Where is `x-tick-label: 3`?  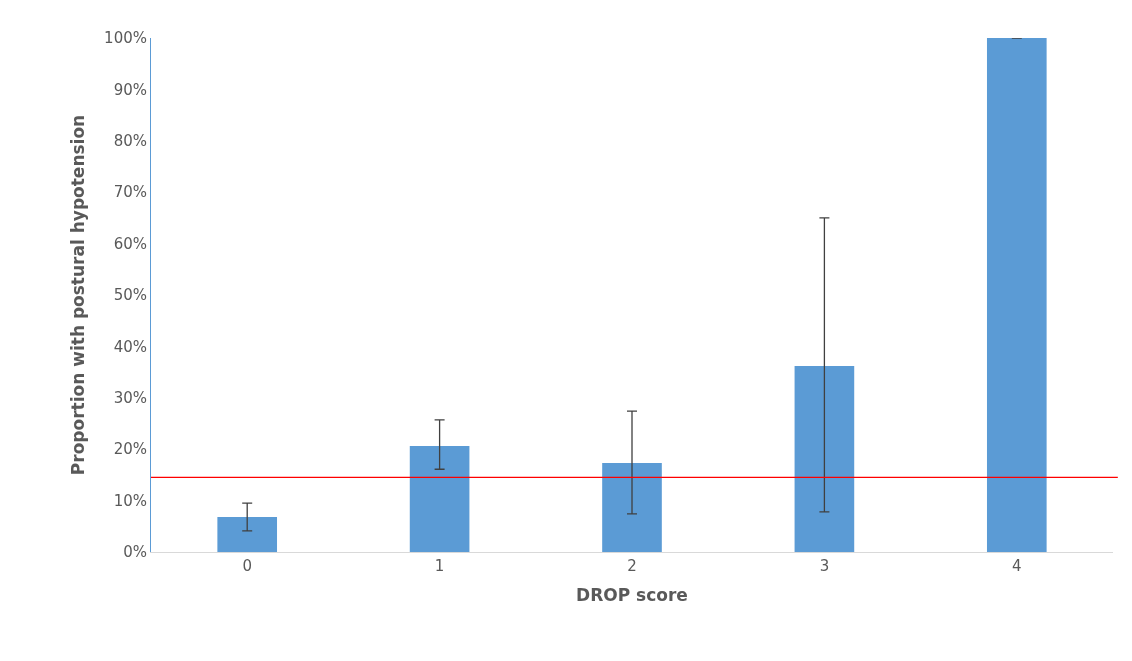
x-tick-label: 3 is located at coordinates (824, 566).